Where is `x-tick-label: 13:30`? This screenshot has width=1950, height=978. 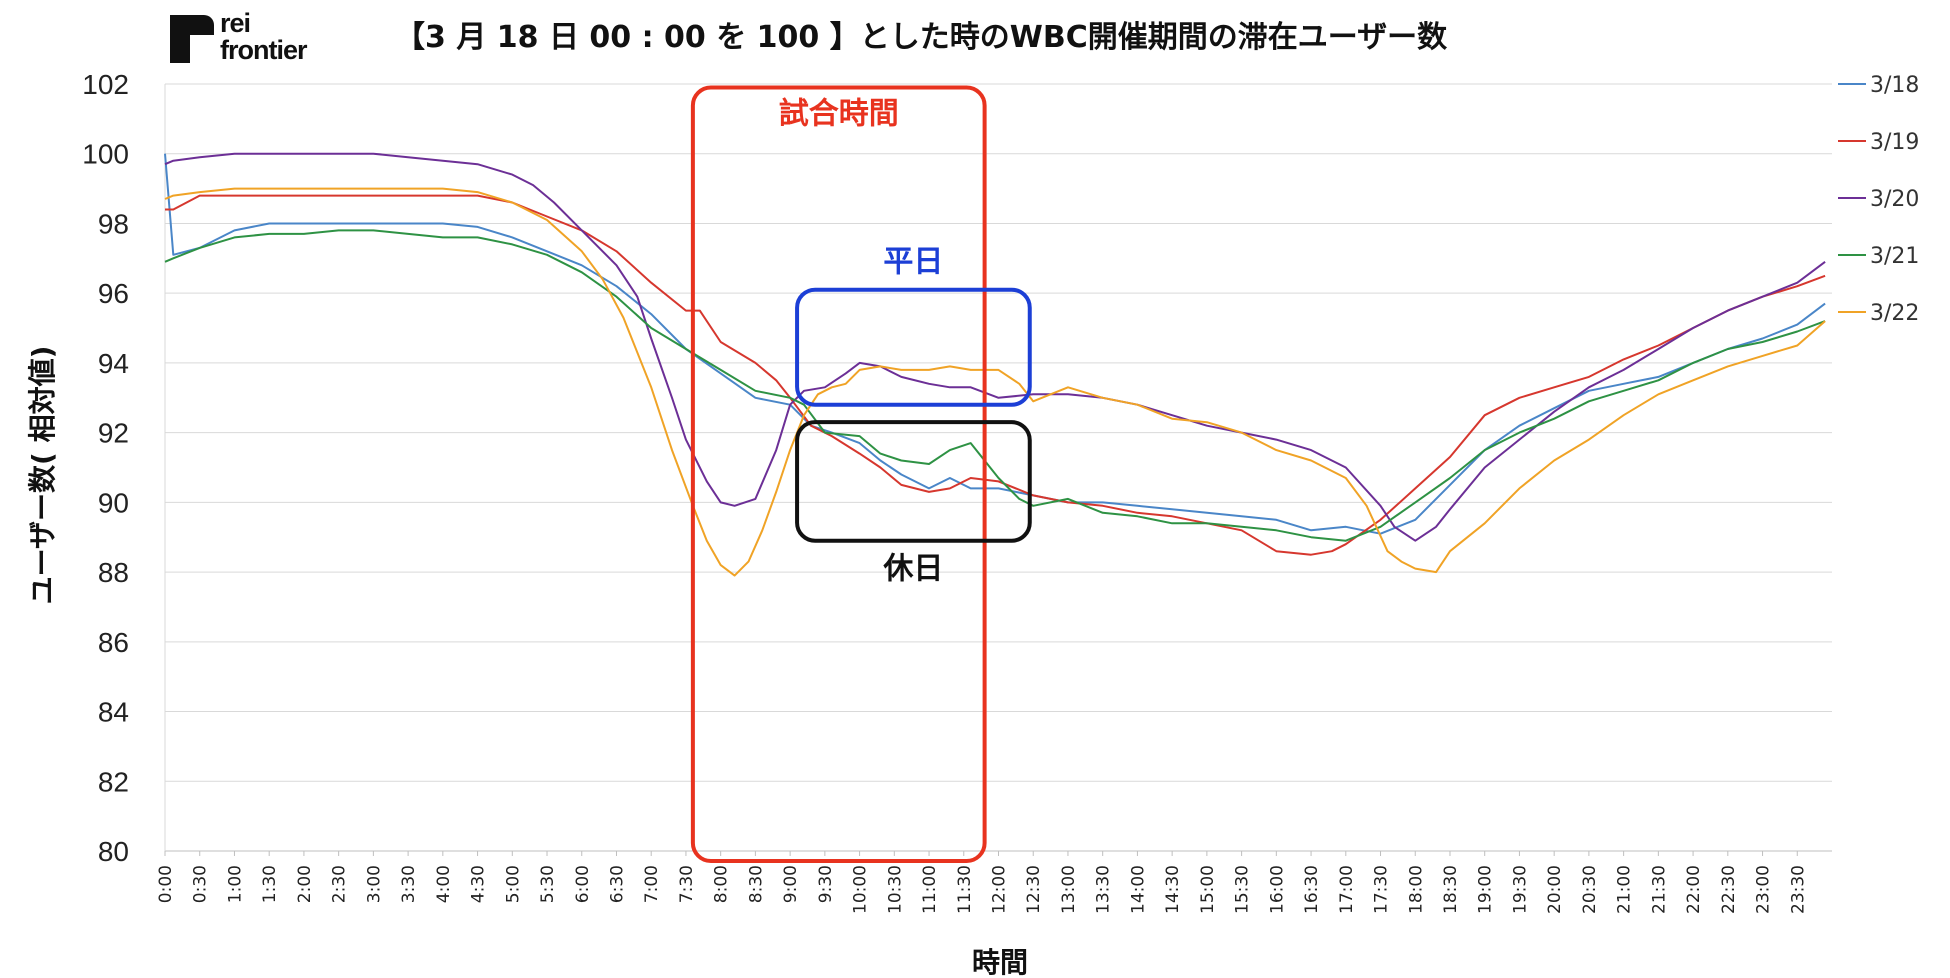
x-tick-label: 13:30 is located at coordinates (1104, 889).